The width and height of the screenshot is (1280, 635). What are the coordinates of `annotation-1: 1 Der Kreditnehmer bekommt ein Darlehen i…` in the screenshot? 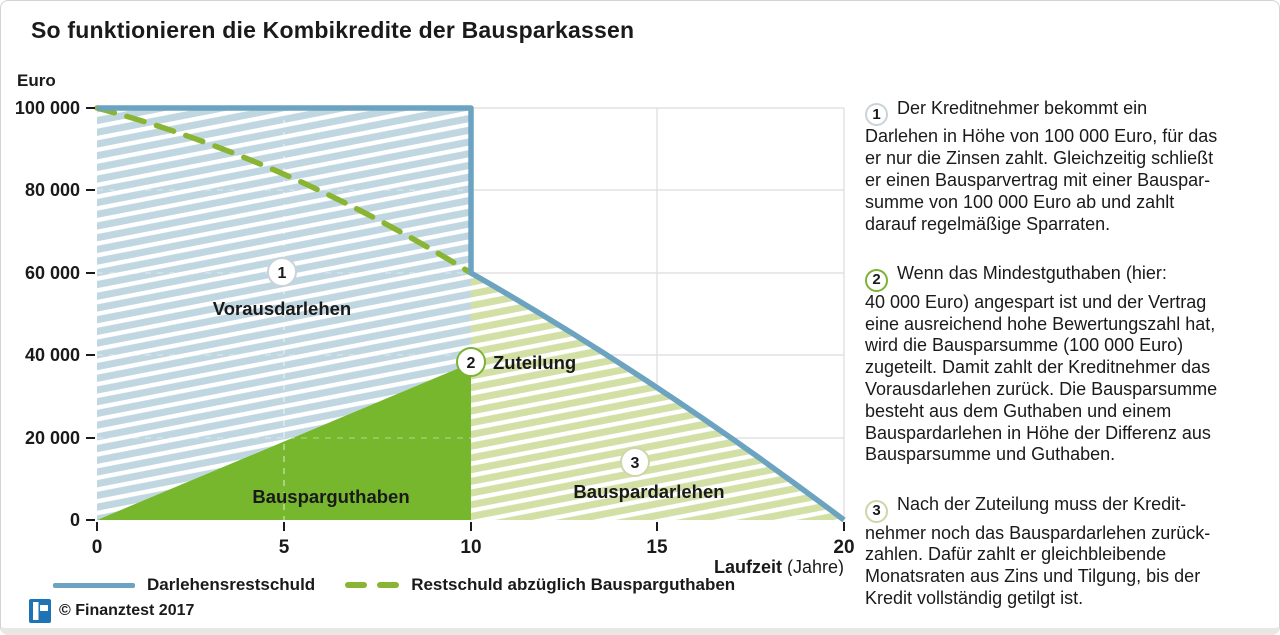 It's located at (1072, 166).